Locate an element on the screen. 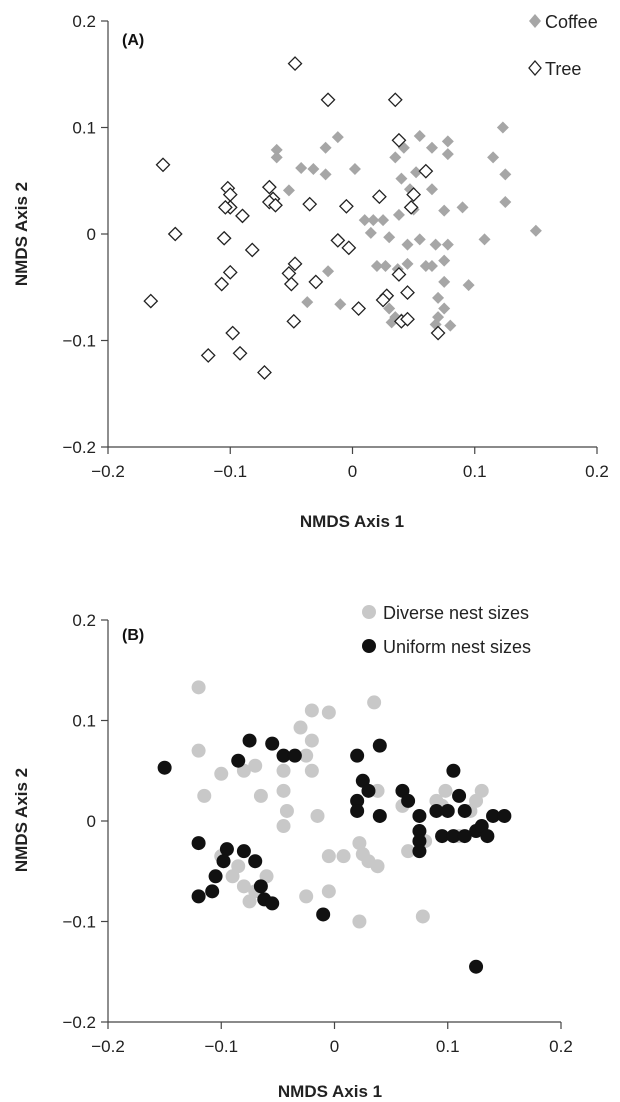 This screenshot has width=620, height=1102. panel-a-x-ticks: −0.2 −0.1 0 0.1 0.2 is located at coordinates (350, 464).